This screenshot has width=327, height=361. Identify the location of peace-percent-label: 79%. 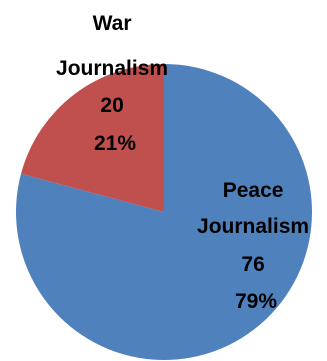
(256, 301).